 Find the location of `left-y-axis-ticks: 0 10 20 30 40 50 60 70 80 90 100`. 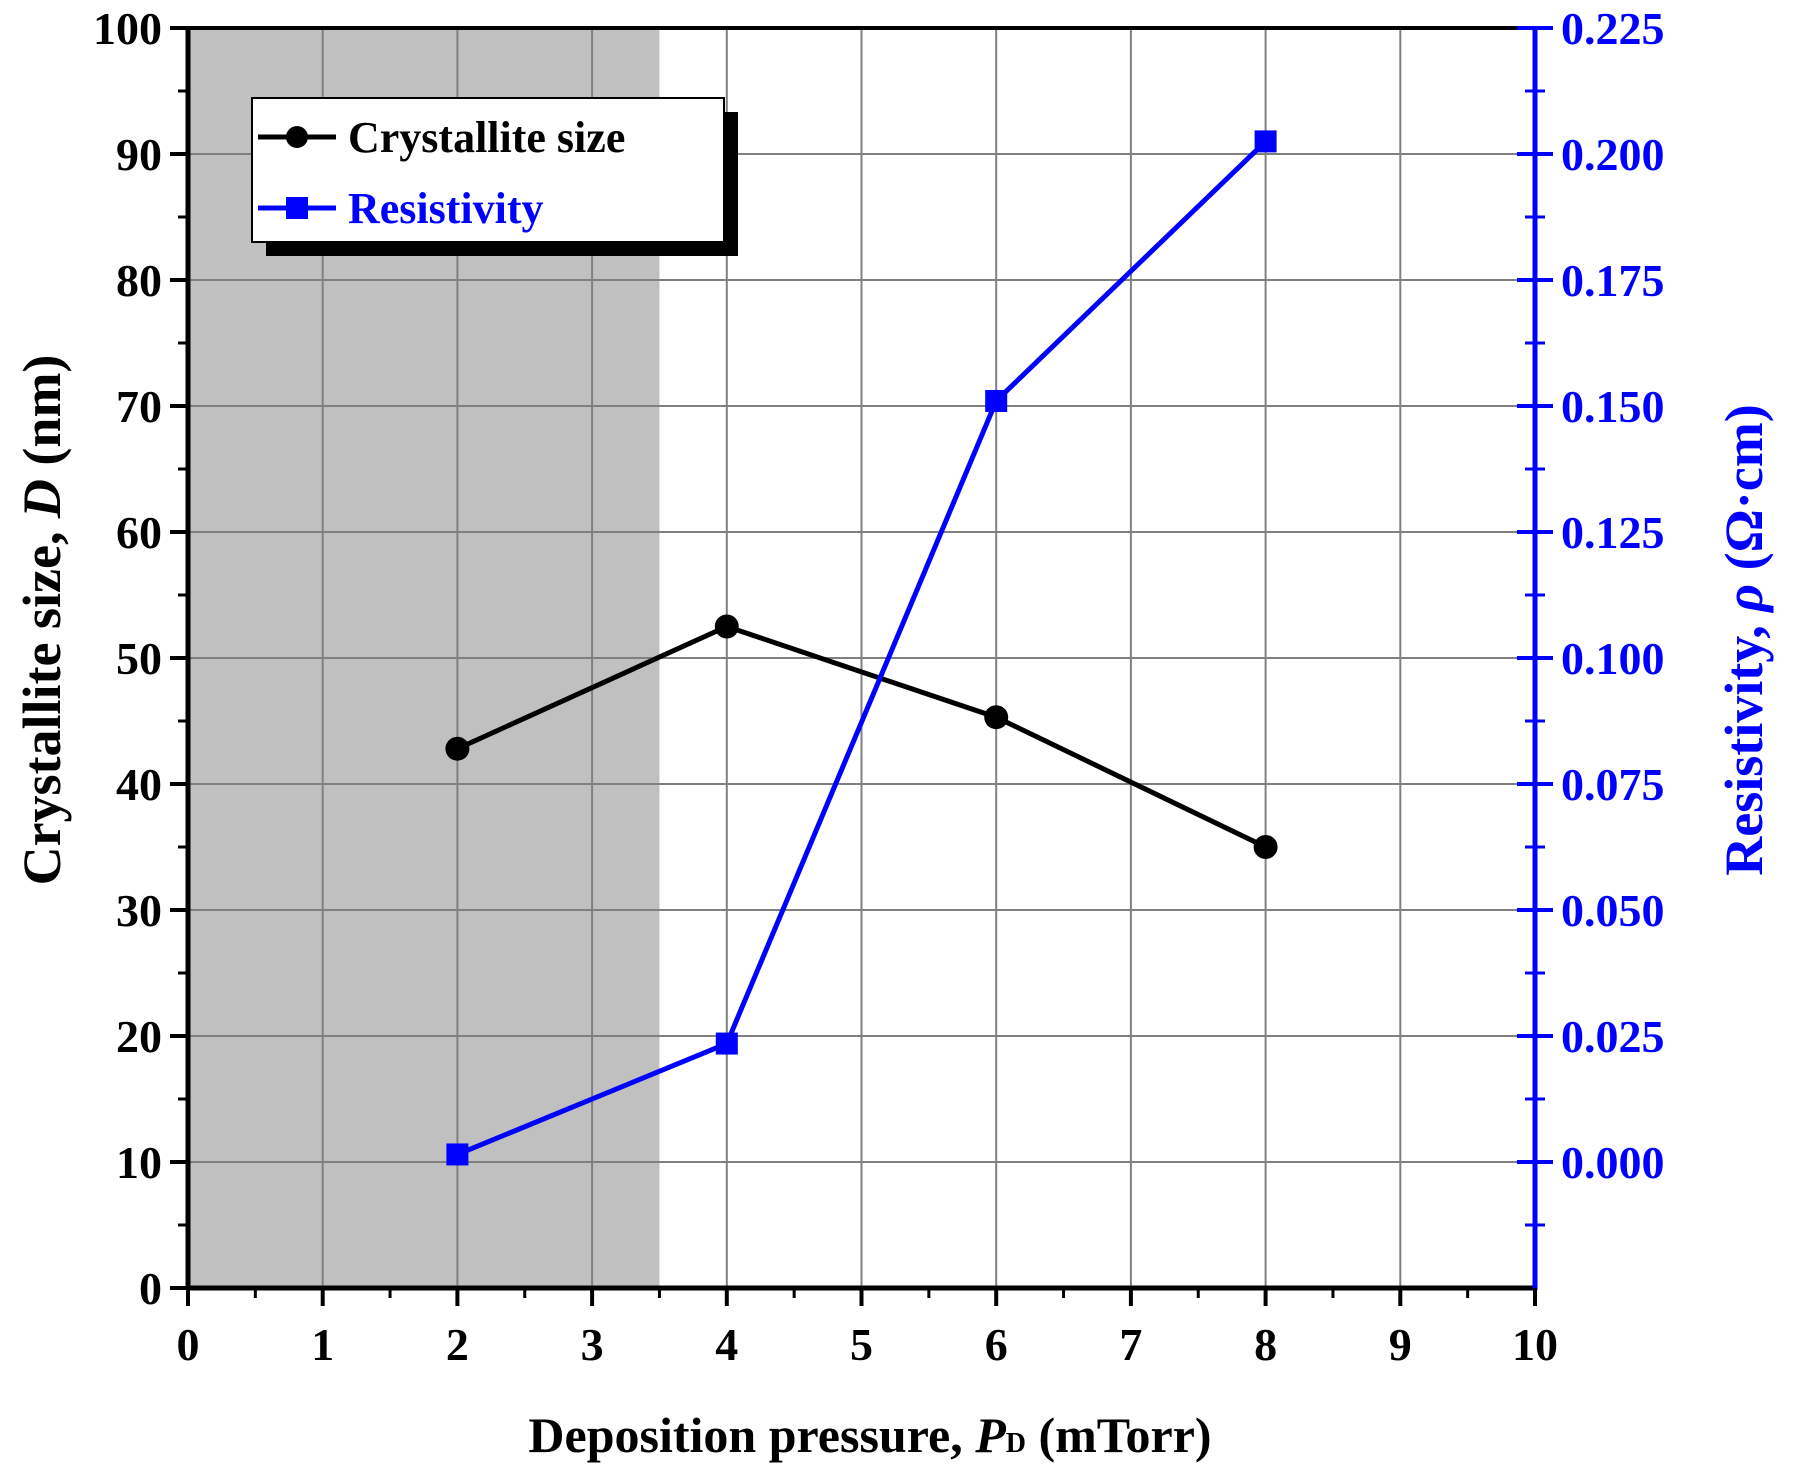

left-y-axis-ticks: 0 10 20 30 40 50 60 70 80 90 100 is located at coordinates (140, 658).